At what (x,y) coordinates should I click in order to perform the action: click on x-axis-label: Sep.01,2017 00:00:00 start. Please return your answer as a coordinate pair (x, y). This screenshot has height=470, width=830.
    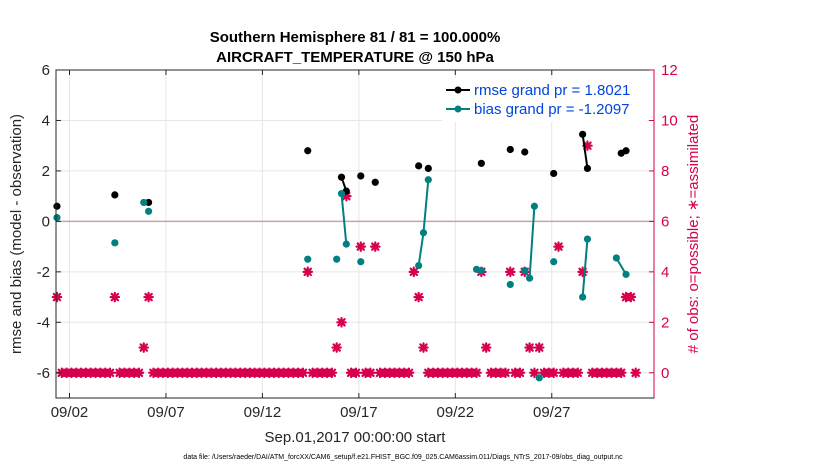
    Looking at the image, I should click on (356, 437).